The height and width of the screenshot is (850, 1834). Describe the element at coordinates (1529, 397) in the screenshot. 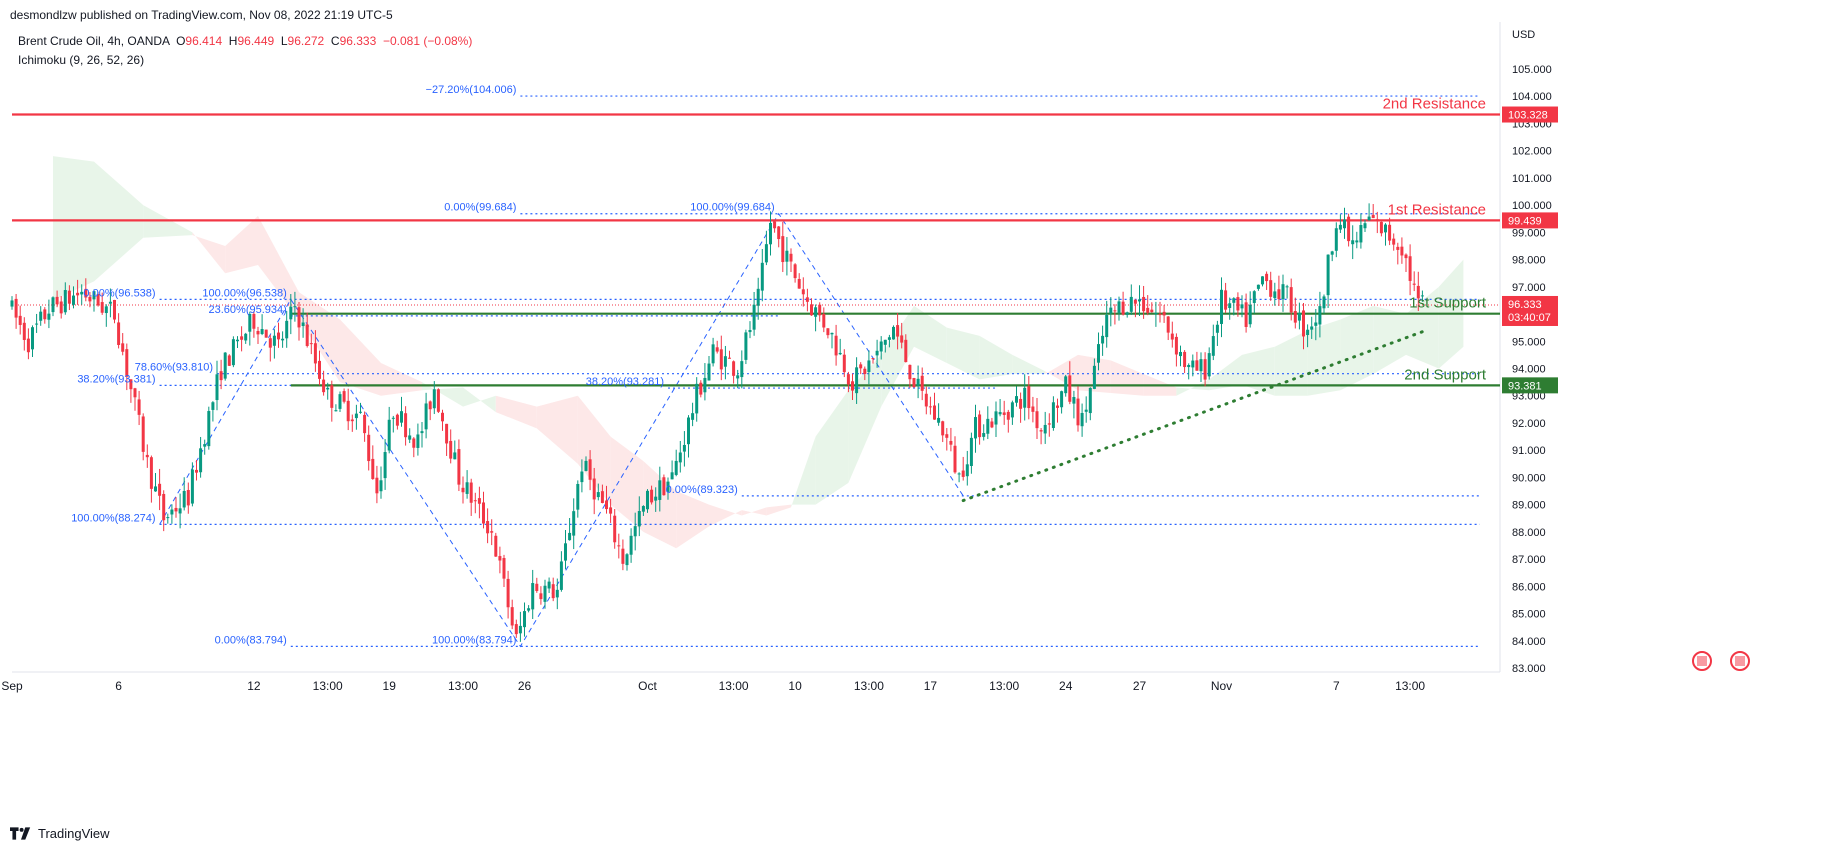

I see `y-tick-label: 93.000` at that location.